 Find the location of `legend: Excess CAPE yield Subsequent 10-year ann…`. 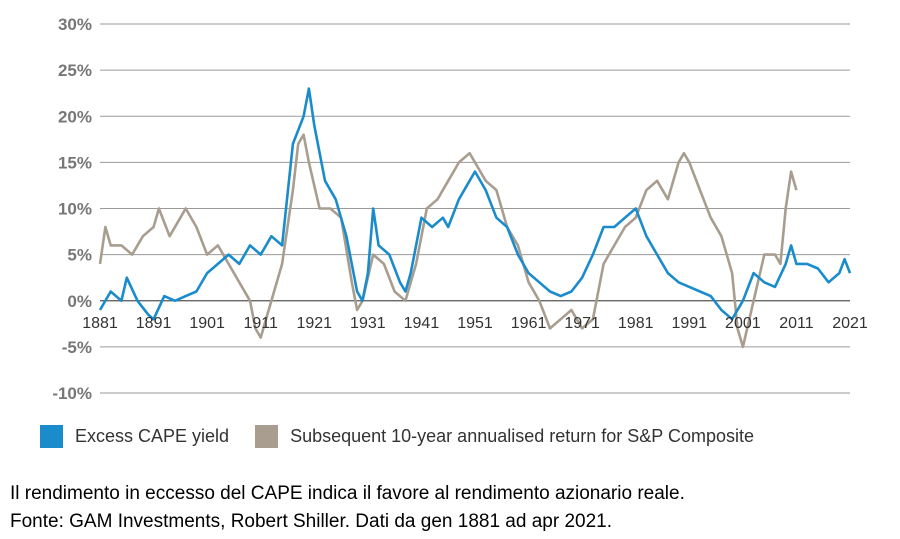

legend: Excess CAPE yield Subsequent 10-year ann… is located at coordinates (410, 436).